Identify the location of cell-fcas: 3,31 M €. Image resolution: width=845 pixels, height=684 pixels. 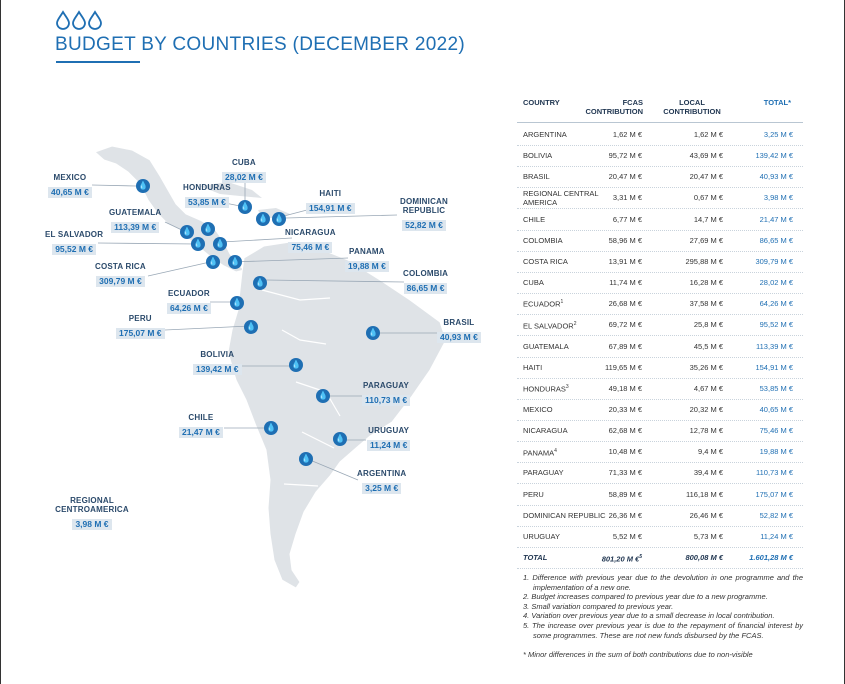
(627, 198).